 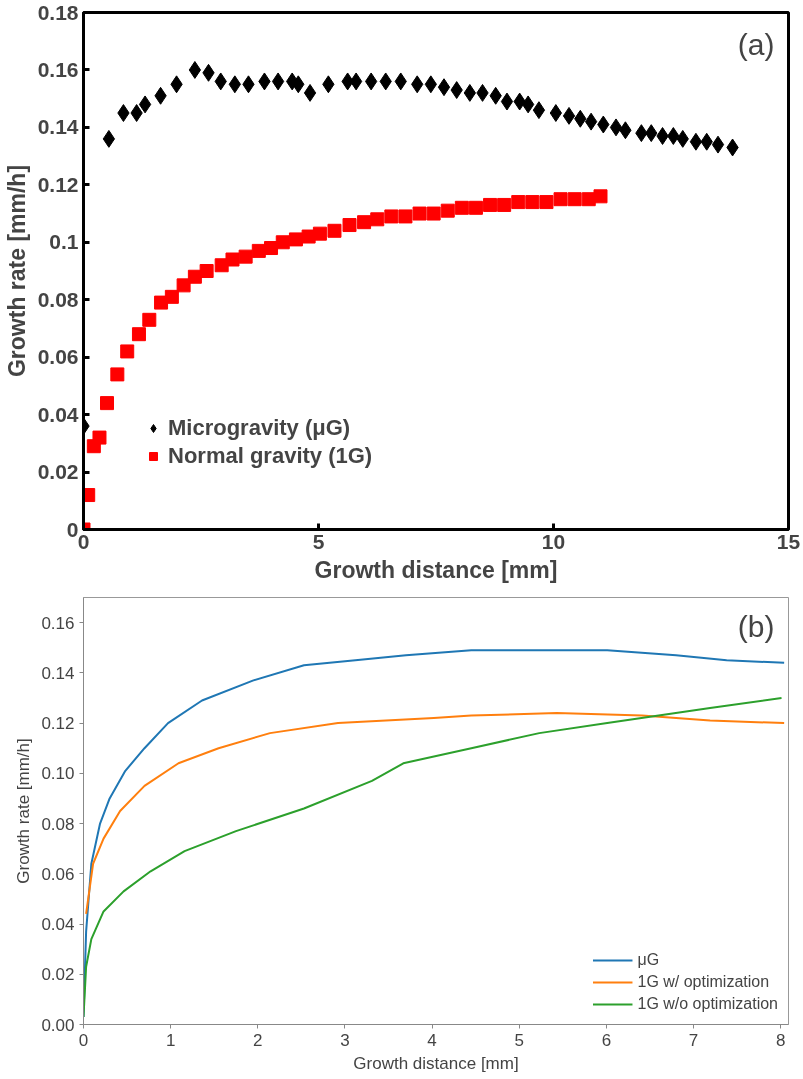 I want to click on y-tick-label: 0.00, so click(x=58, y=1025).